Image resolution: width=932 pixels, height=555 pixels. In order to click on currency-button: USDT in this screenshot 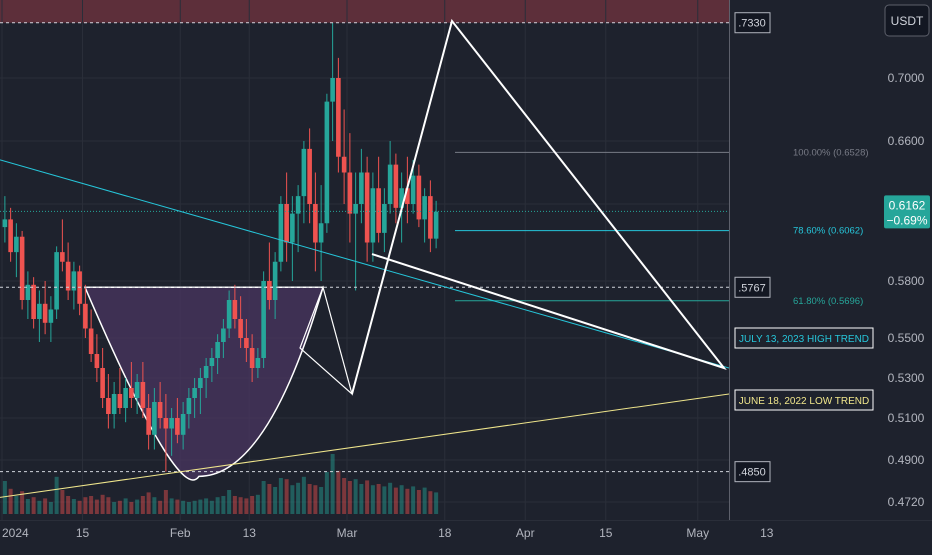, I will do `click(907, 20)`.